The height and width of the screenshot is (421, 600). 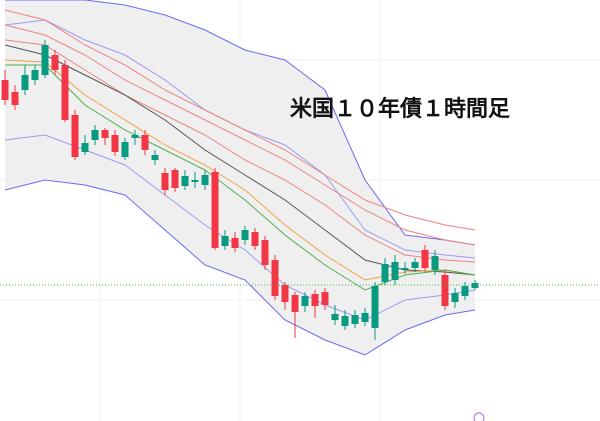 What do you see at coordinates (400, 109) in the screenshot?
I see `chart-title: 米国１０年債１時間足` at bounding box center [400, 109].